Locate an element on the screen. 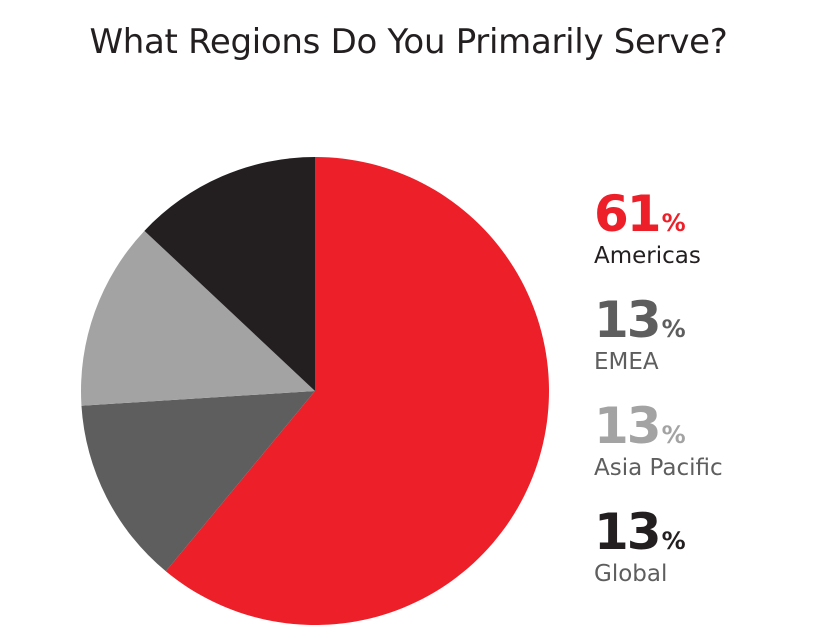 The height and width of the screenshot is (638, 817). legend-unit-asia-pacific: % is located at coordinates (673, 435).